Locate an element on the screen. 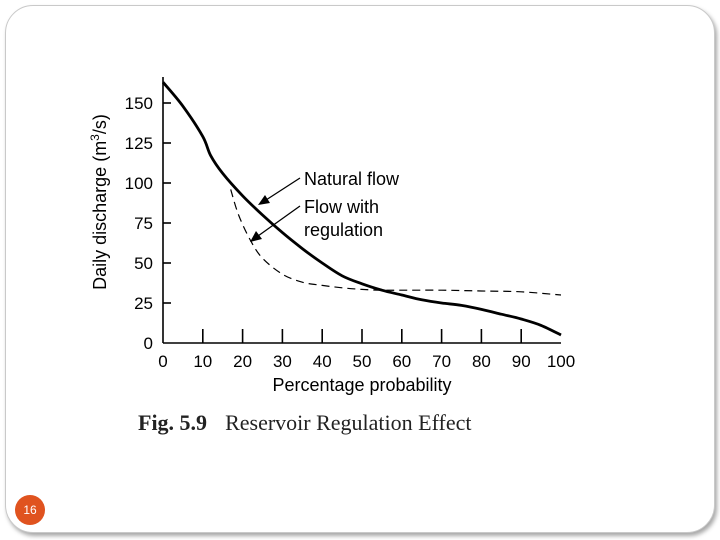 This screenshot has width=720, height=540. y-axis-title-end: /s) is located at coordinates (100, 124).